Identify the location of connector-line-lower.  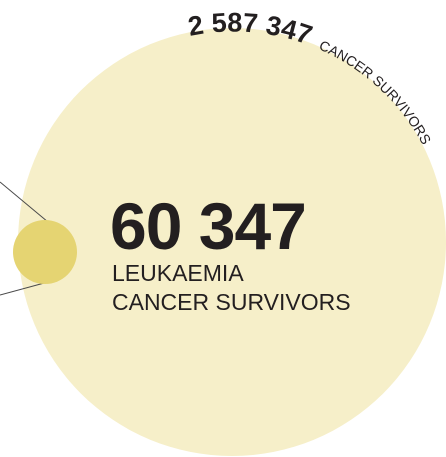
(24, 288).